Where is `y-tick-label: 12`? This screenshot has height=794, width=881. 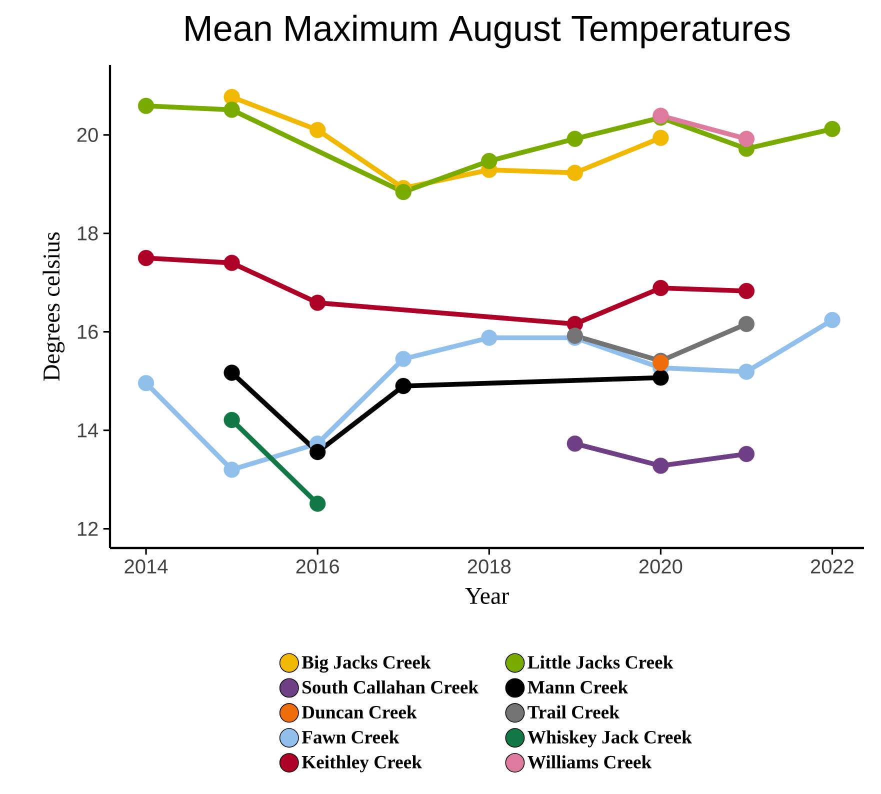
y-tick-label: 12 is located at coordinates (88, 529).